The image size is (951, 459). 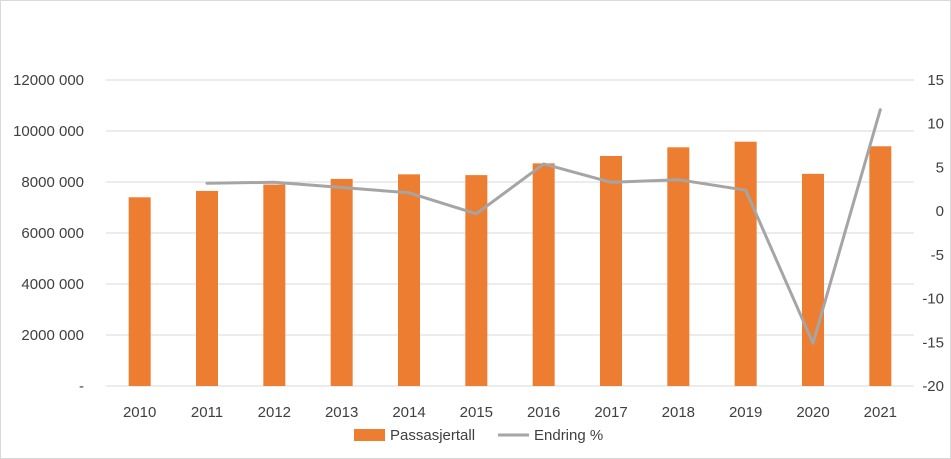 What do you see at coordinates (48, 131) in the screenshot?
I see `left-tick-label: 10000 000` at bounding box center [48, 131].